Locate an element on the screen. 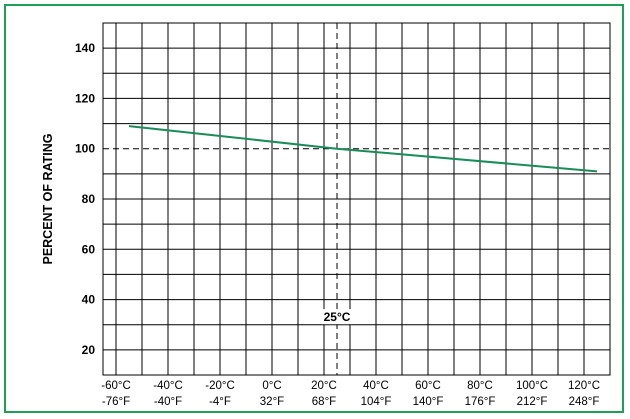 The image size is (630, 419). y-tick-label: 40 is located at coordinates (89, 300).